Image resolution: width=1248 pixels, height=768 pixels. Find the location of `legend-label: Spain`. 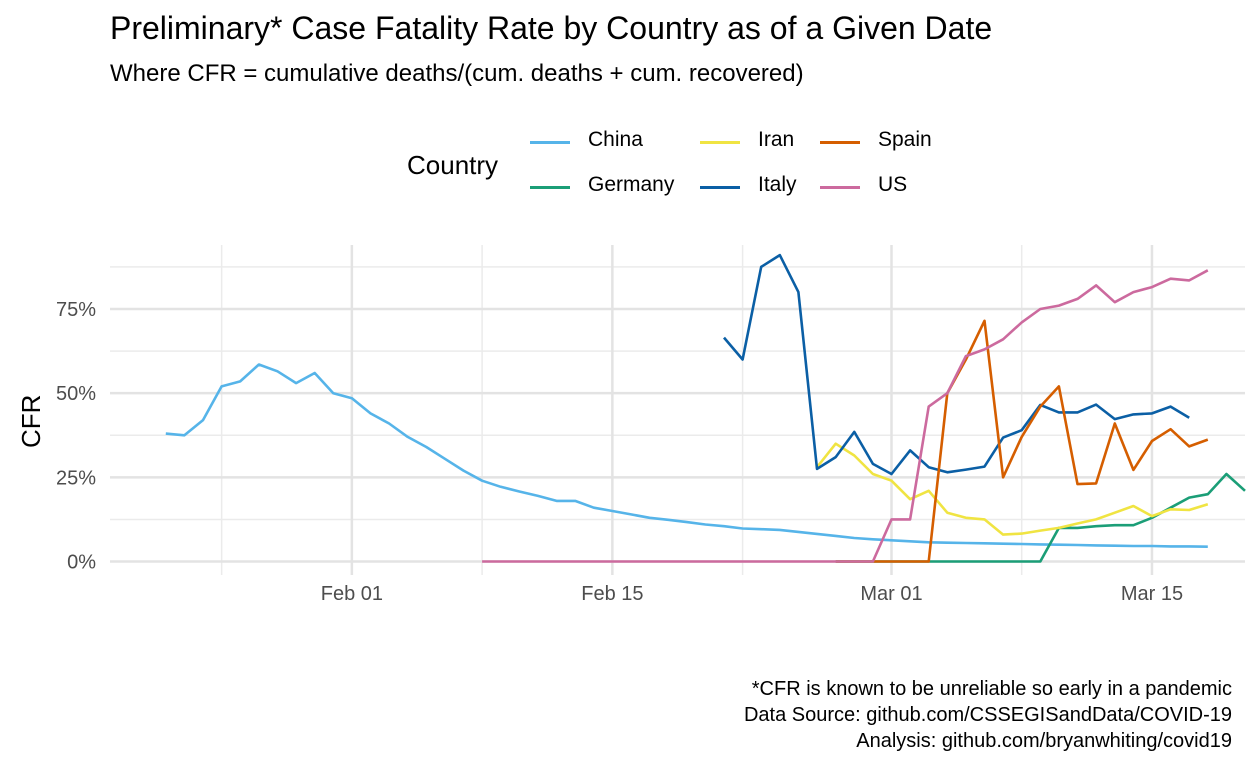

legend-label: Spain is located at coordinates (905, 139).